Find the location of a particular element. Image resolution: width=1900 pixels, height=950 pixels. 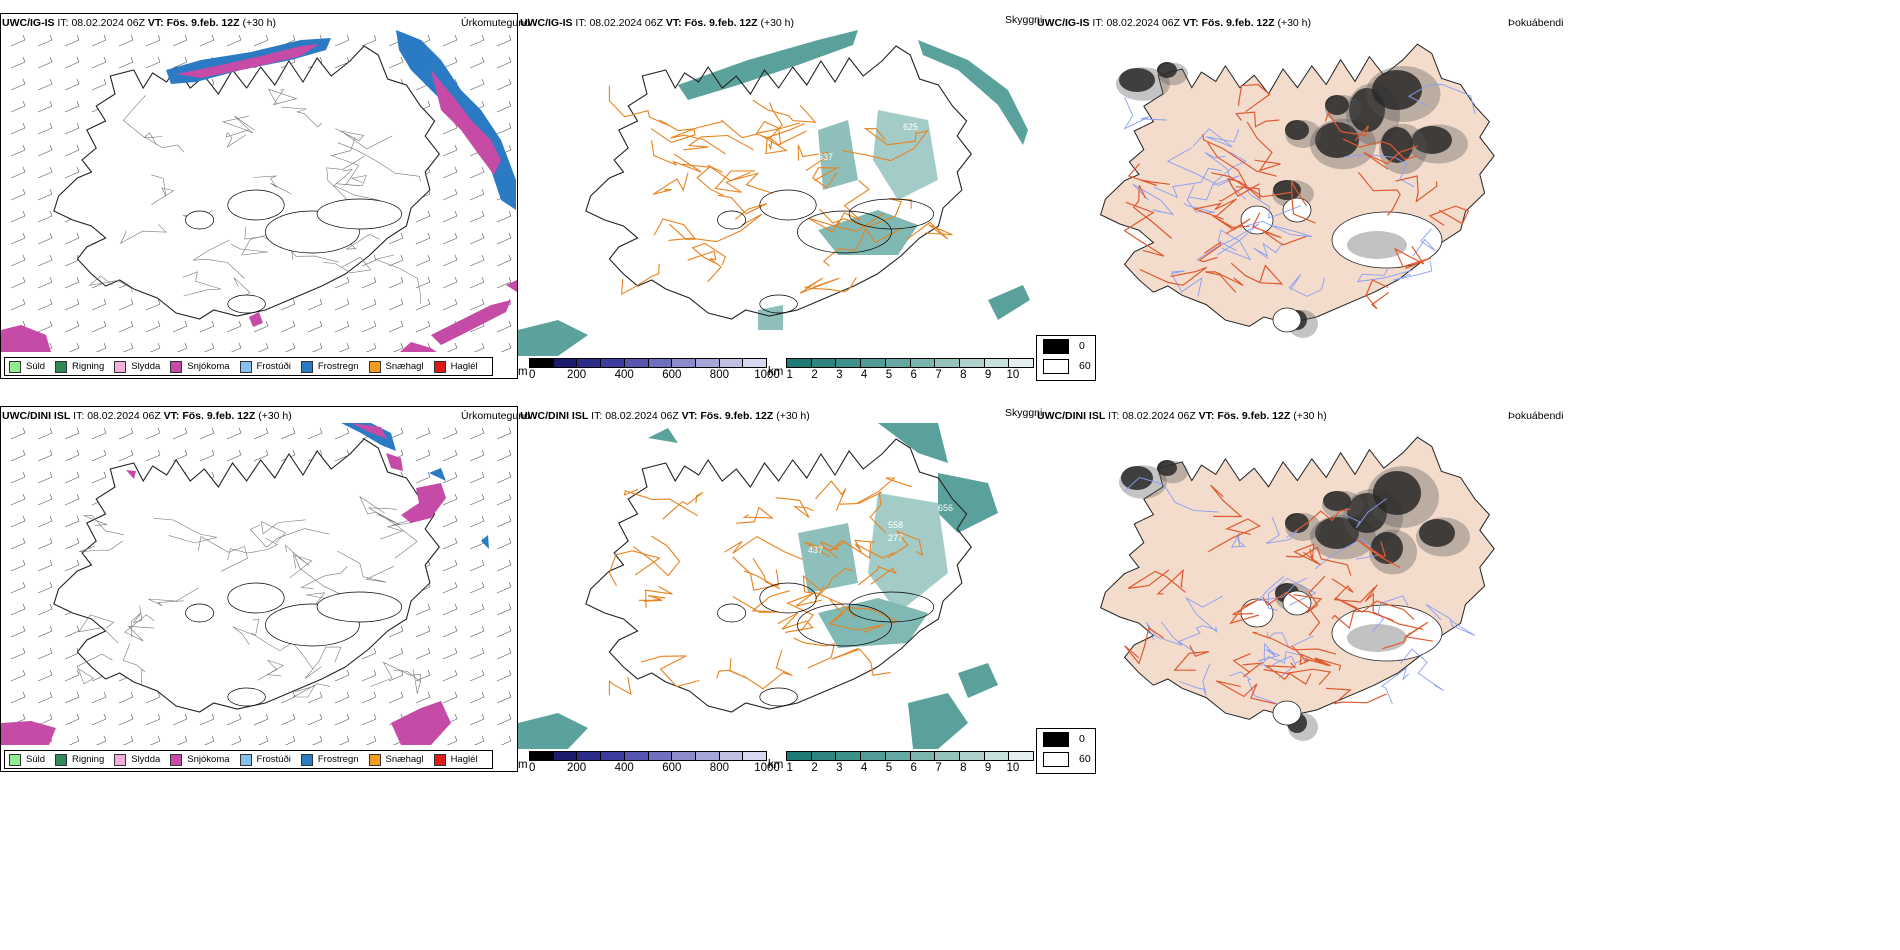

legend-item-snæhagl: Snæhagl is located at coordinates (396, 759).